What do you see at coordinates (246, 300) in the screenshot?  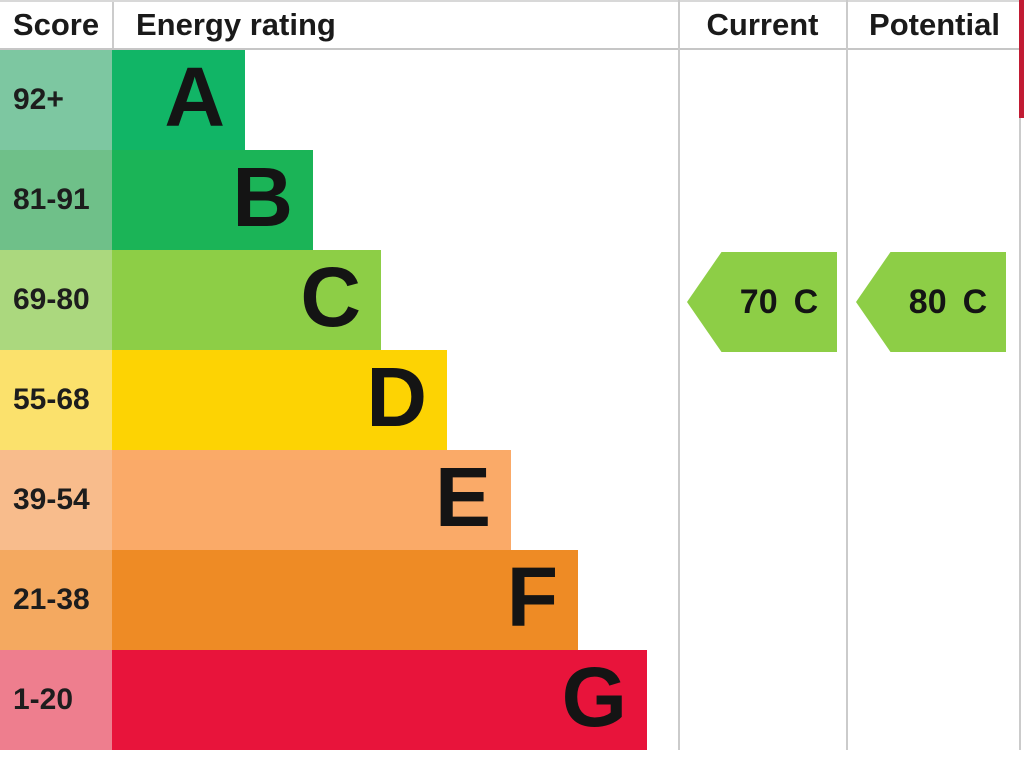 I see `band-bar-c: C` at bounding box center [246, 300].